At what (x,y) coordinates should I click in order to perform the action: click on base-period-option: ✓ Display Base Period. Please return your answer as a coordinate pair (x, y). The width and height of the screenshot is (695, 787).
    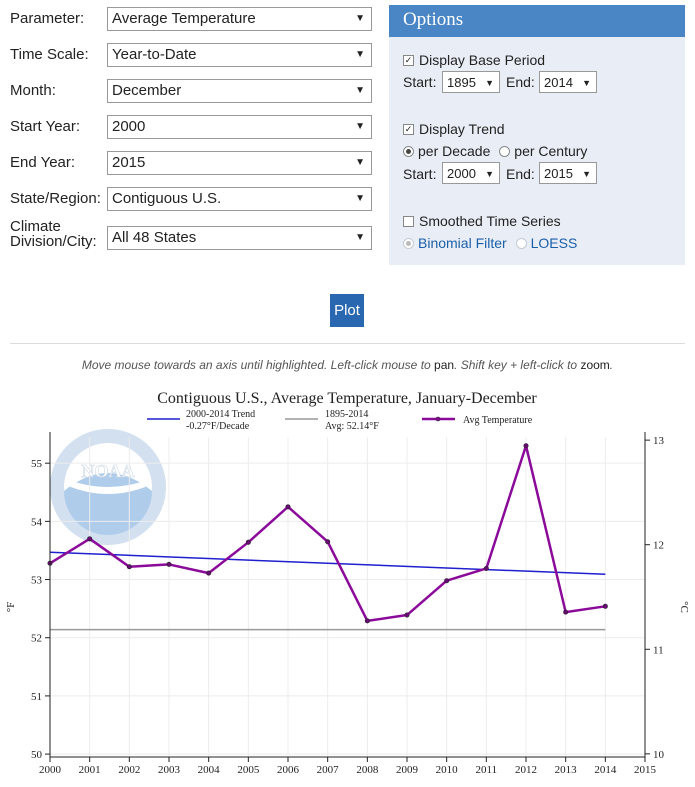
    Looking at the image, I should click on (474, 60).